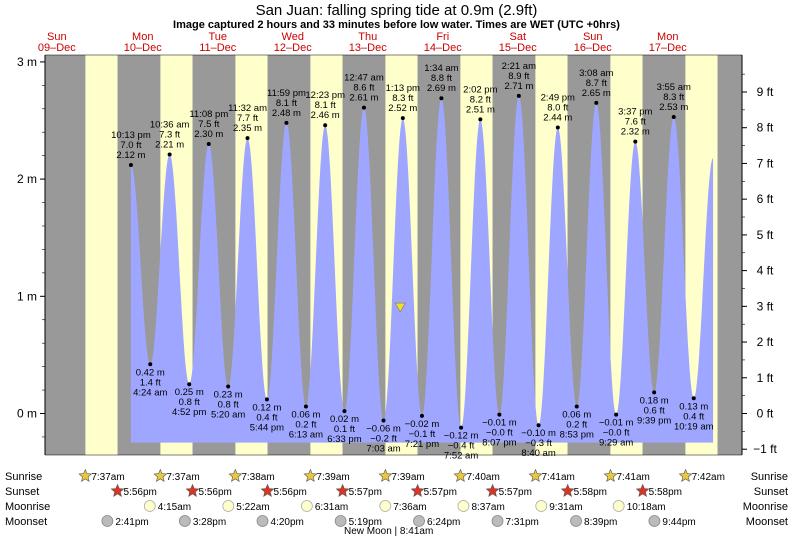 This screenshot has height=537, width=793. Describe the element at coordinates (403, 88) in the screenshot. I see `high-tide-time: 1:13 pm` at that location.